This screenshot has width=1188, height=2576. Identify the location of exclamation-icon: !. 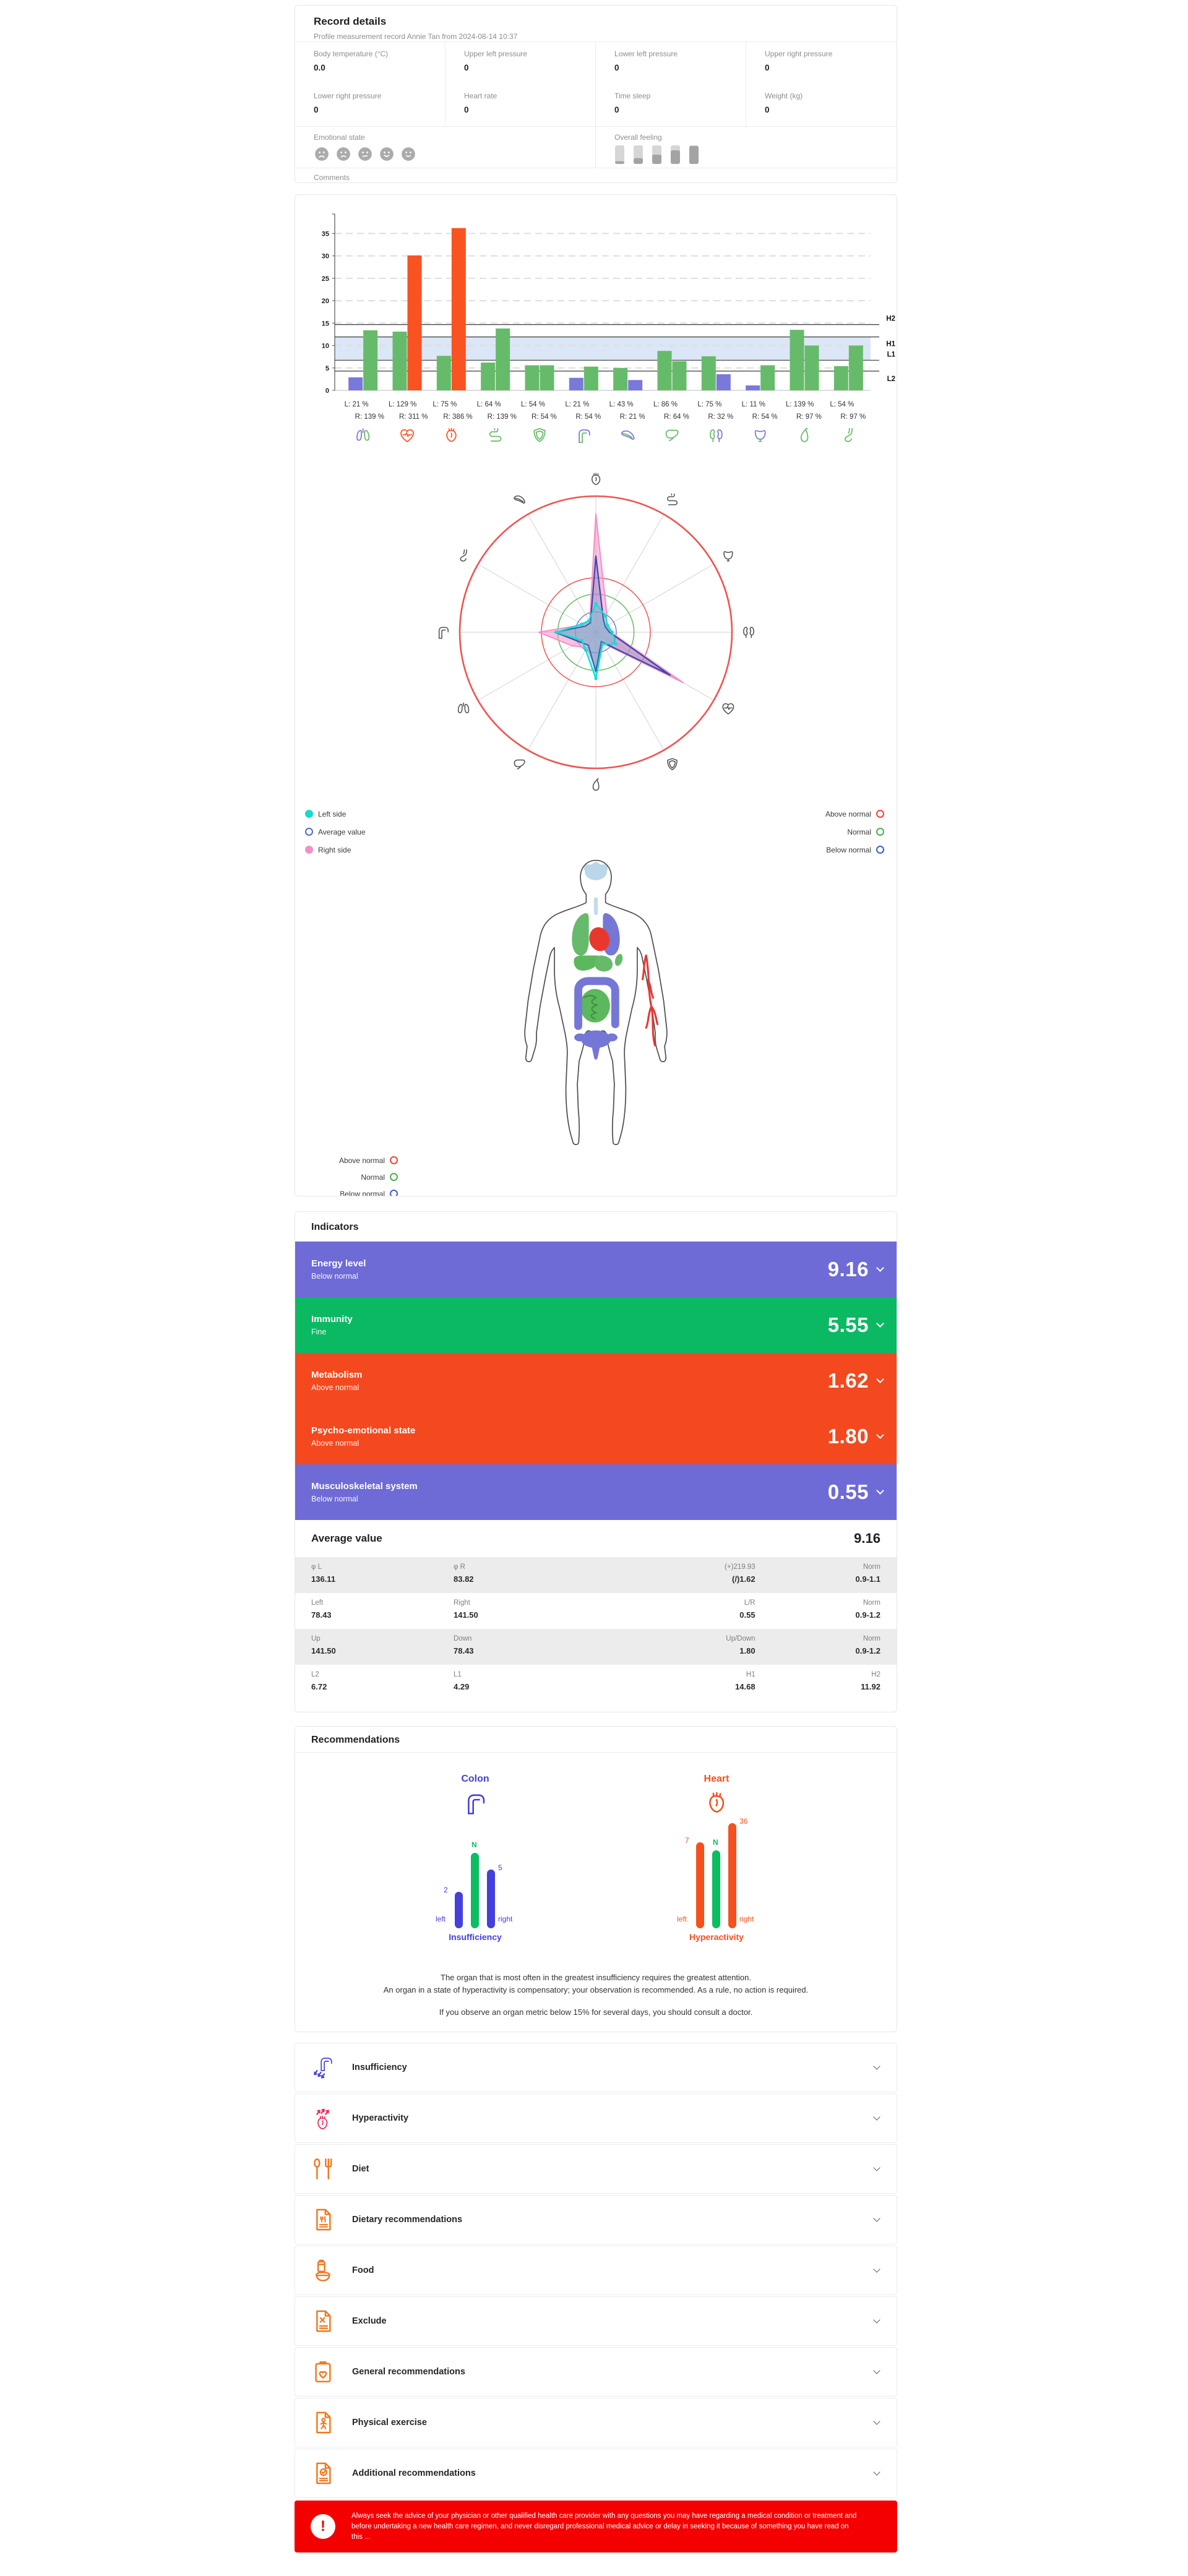
(323, 2526).